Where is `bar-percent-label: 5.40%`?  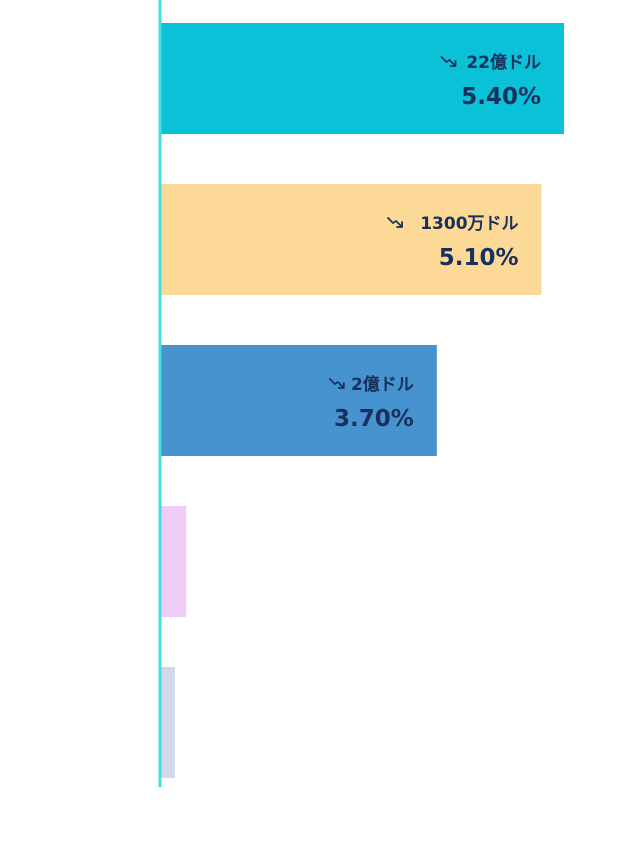 bar-percent-label: 5.40% is located at coordinates (501, 97).